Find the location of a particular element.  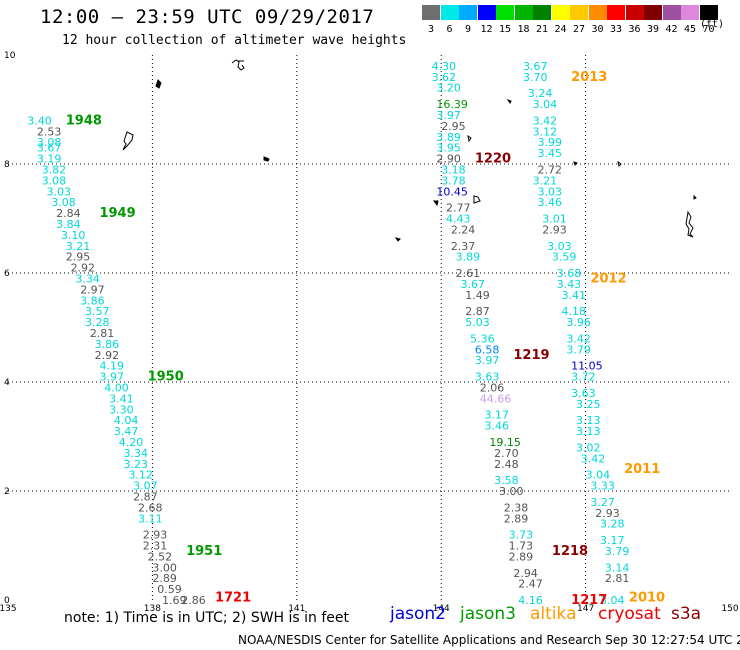

wave-height-value: 2.87 is located at coordinates (477, 311).